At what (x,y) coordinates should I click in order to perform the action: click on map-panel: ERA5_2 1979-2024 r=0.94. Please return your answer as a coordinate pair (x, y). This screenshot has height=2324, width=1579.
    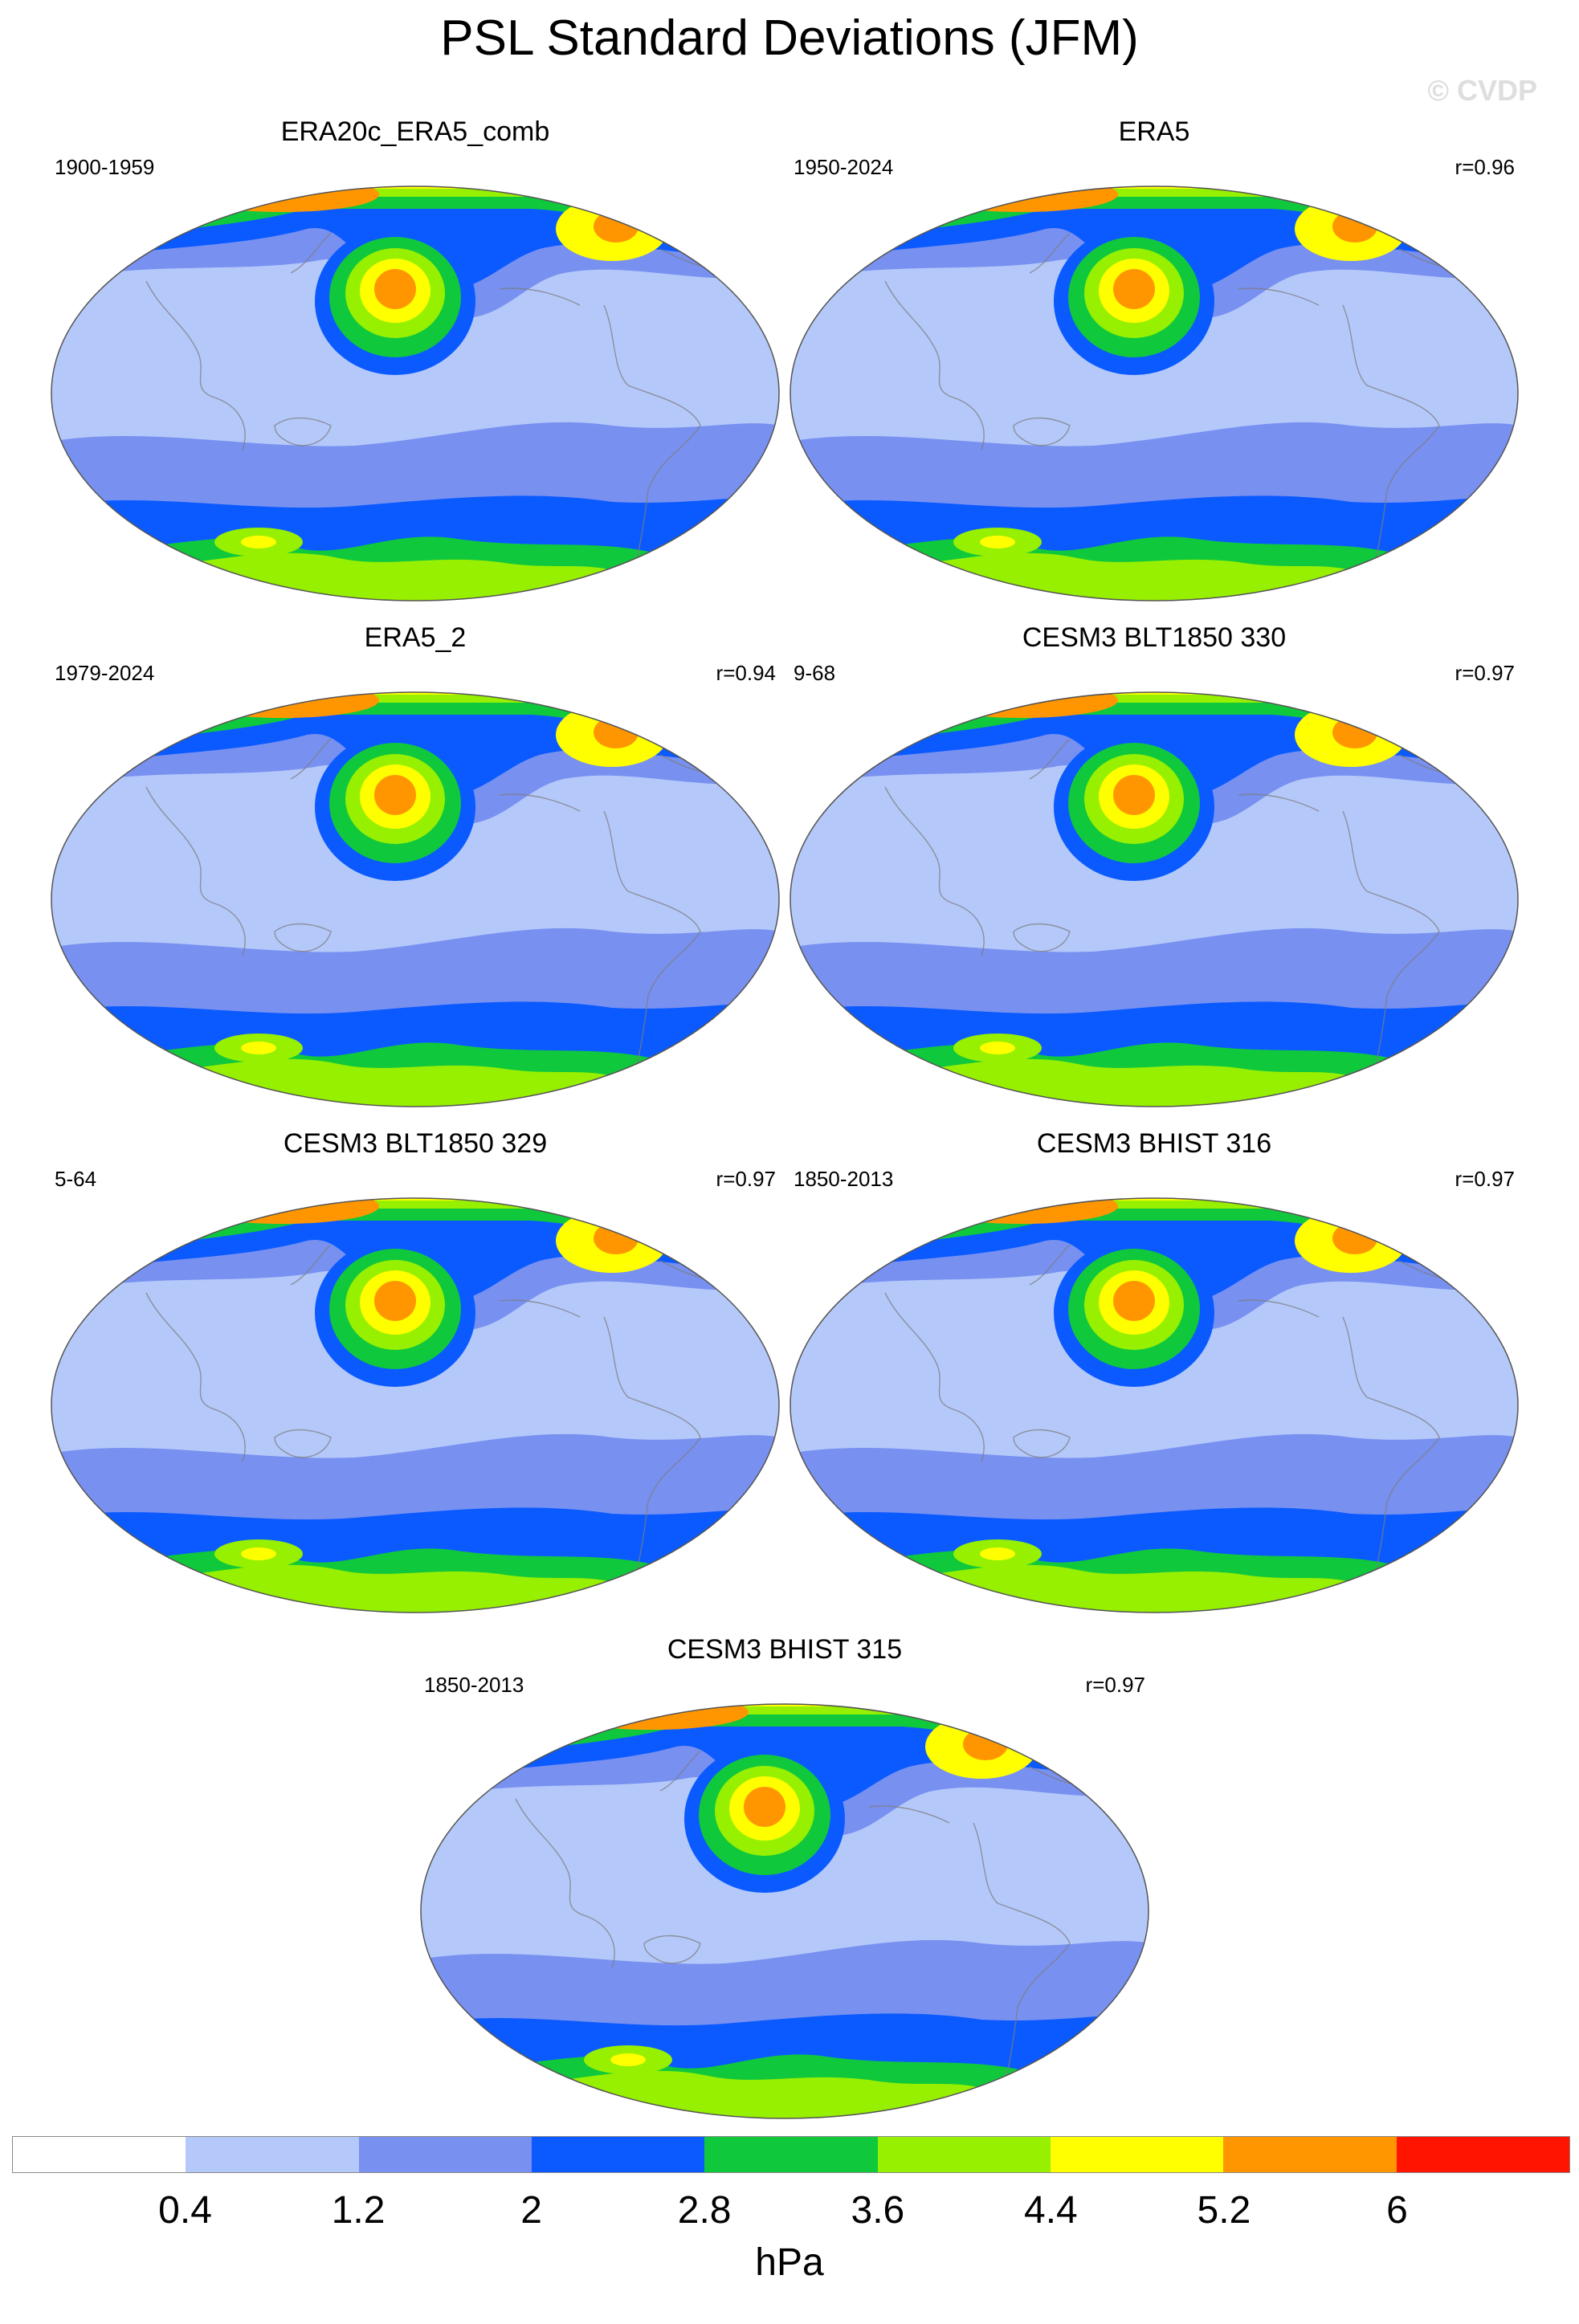
    Looking at the image, I should click on (415, 863).